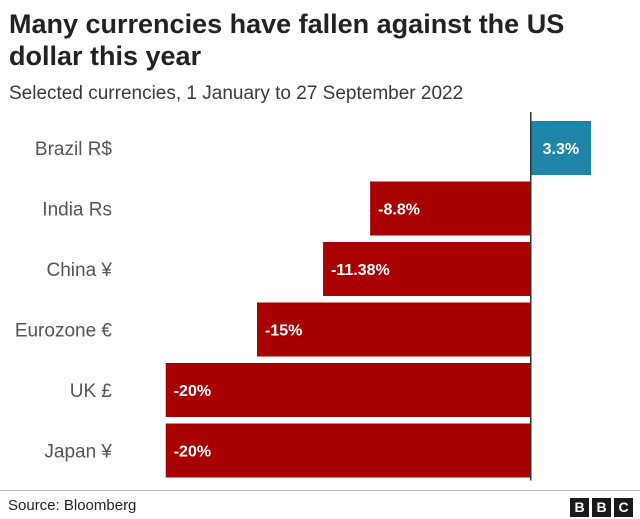 The height and width of the screenshot is (519, 640). What do you see at coordinates (77, 210) in the screenshot?
I see `category-label: India Rs` at bounding box center [77, 210].